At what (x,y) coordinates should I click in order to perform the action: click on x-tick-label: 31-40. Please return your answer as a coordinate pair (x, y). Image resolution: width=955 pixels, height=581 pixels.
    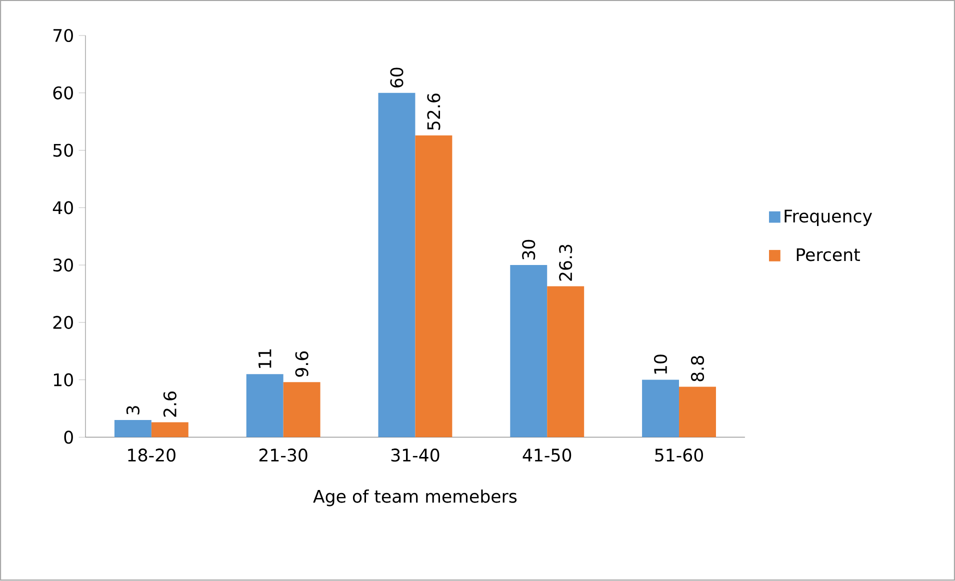
    Looking at the image, I should click on (415, 455).